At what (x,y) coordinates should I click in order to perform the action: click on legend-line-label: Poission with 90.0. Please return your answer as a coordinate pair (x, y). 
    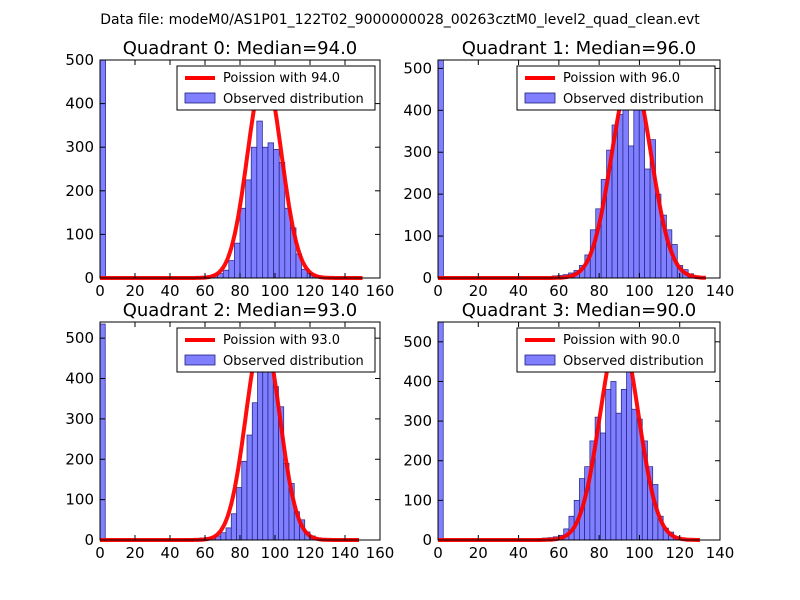
    Looking at the image, I should click on (621, 340).